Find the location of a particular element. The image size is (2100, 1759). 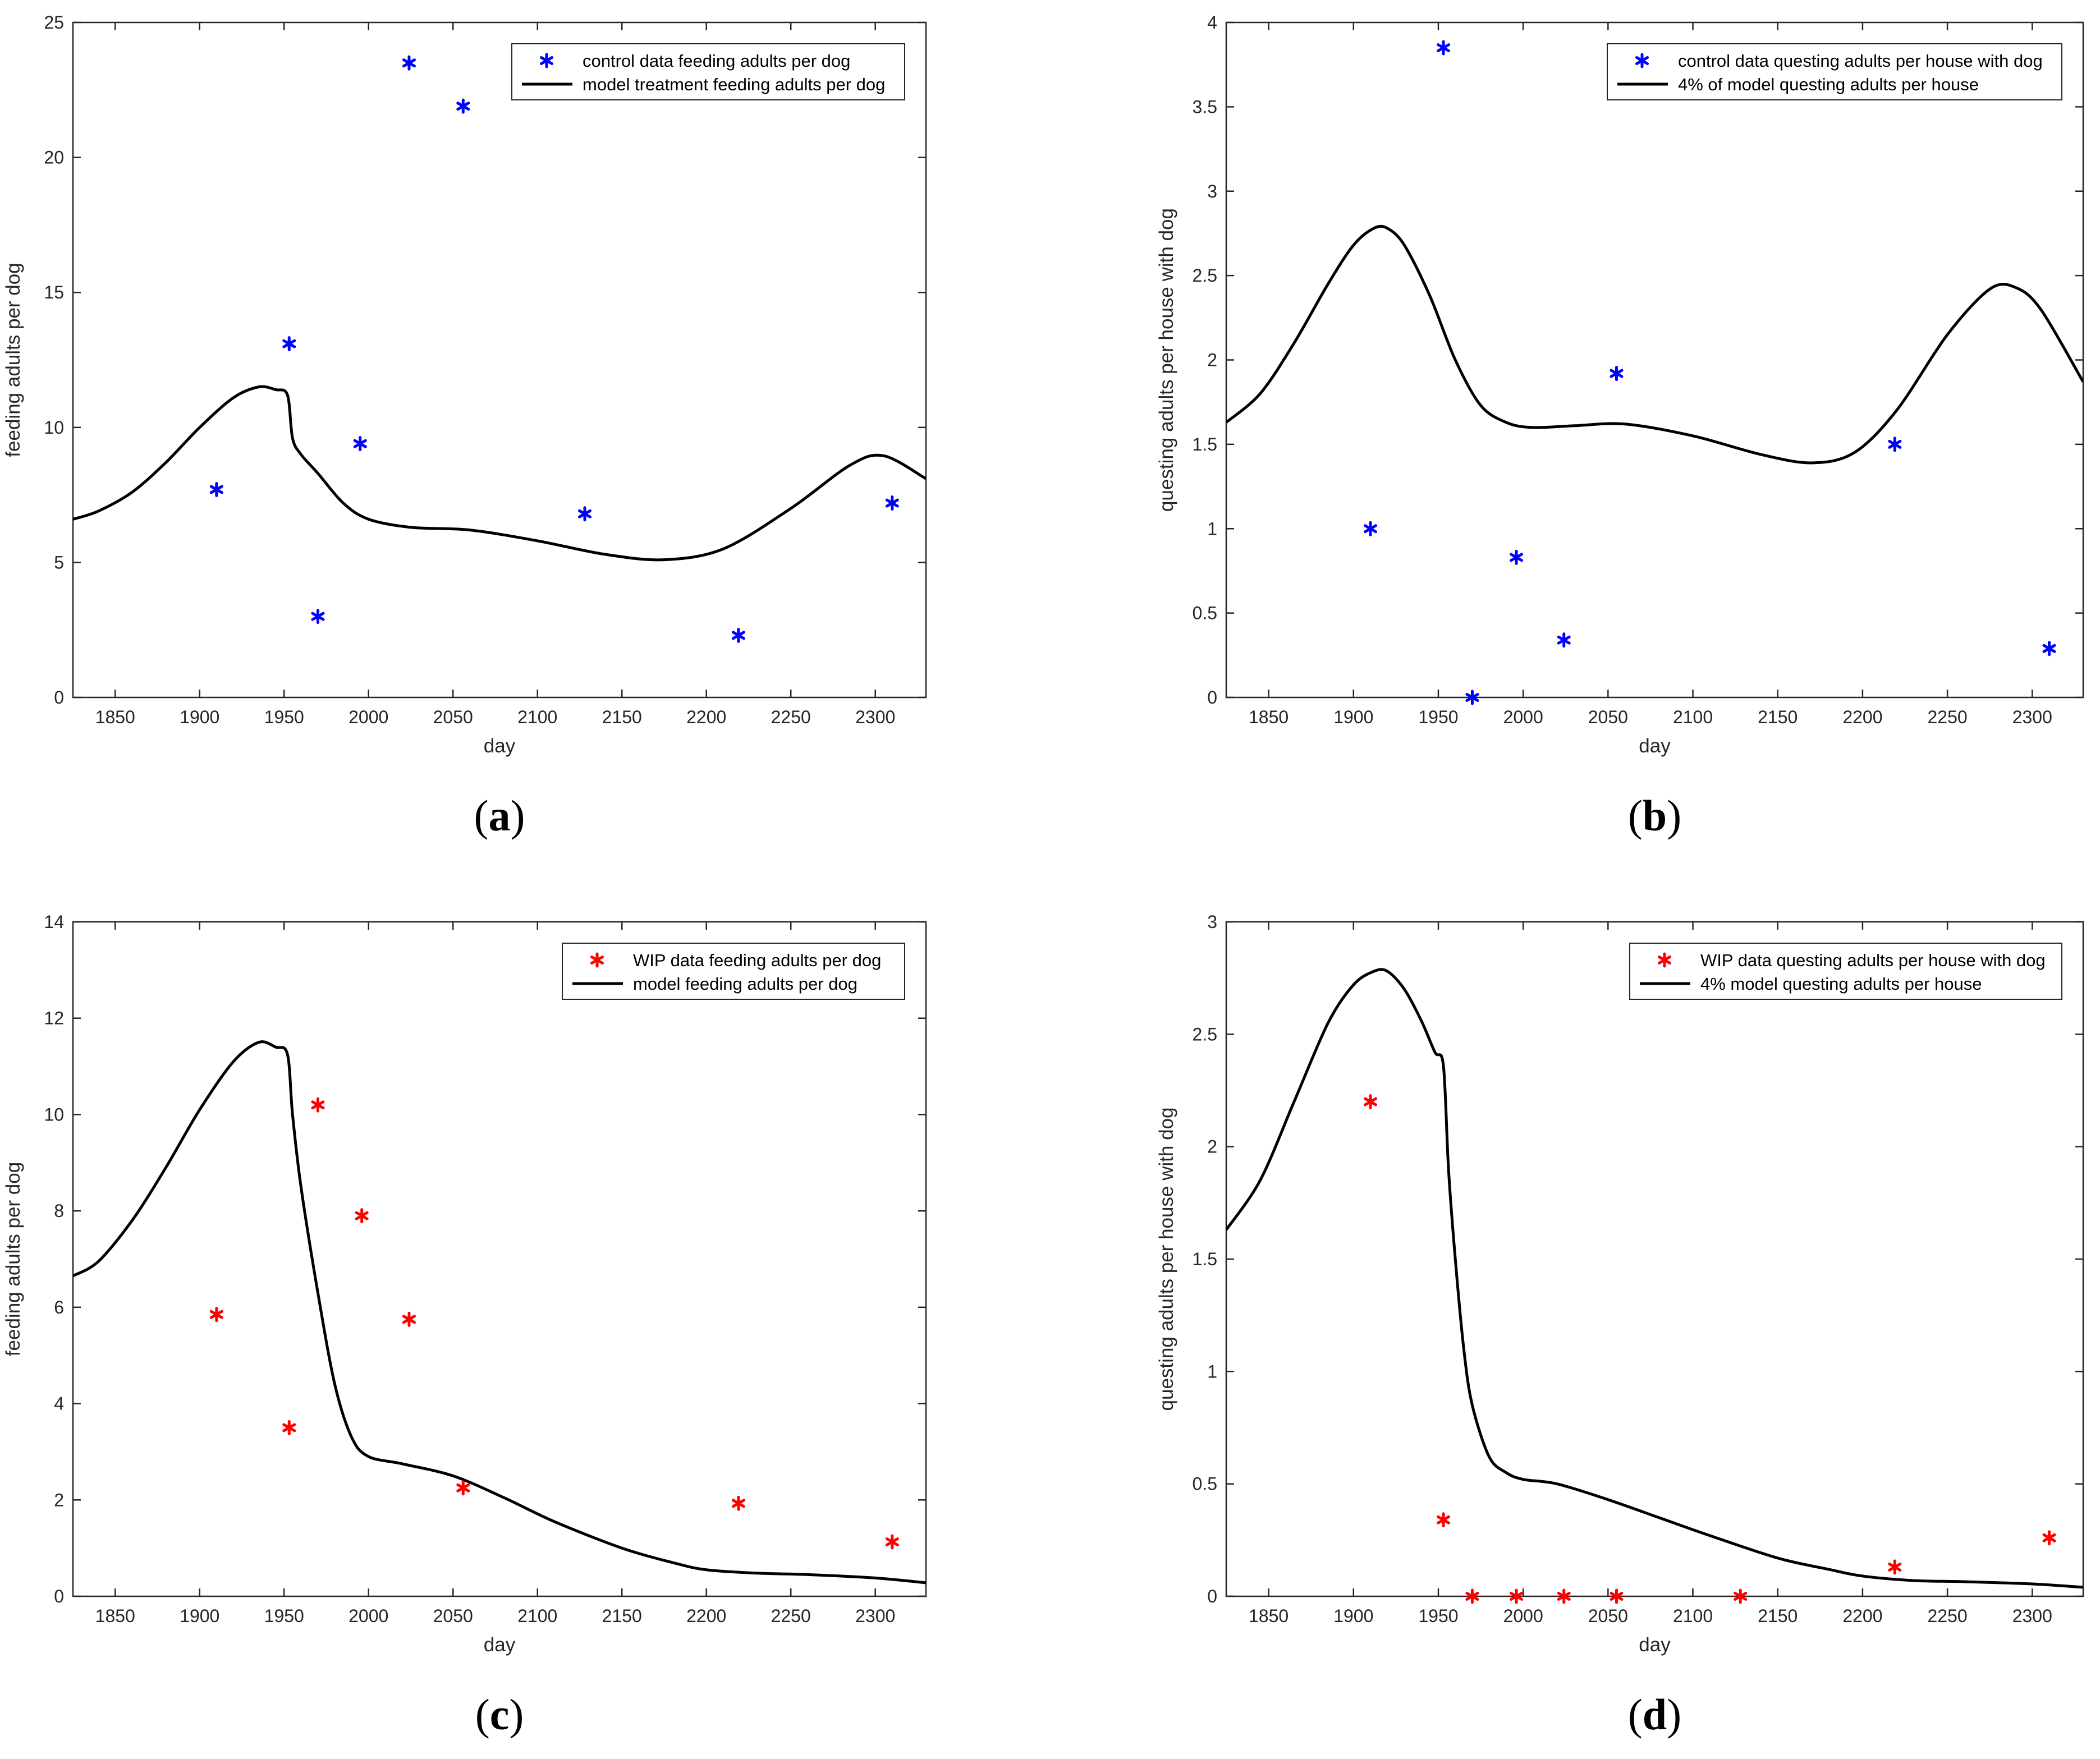

y-tick-label: 3.5 is located at coordinates (1205, 107).